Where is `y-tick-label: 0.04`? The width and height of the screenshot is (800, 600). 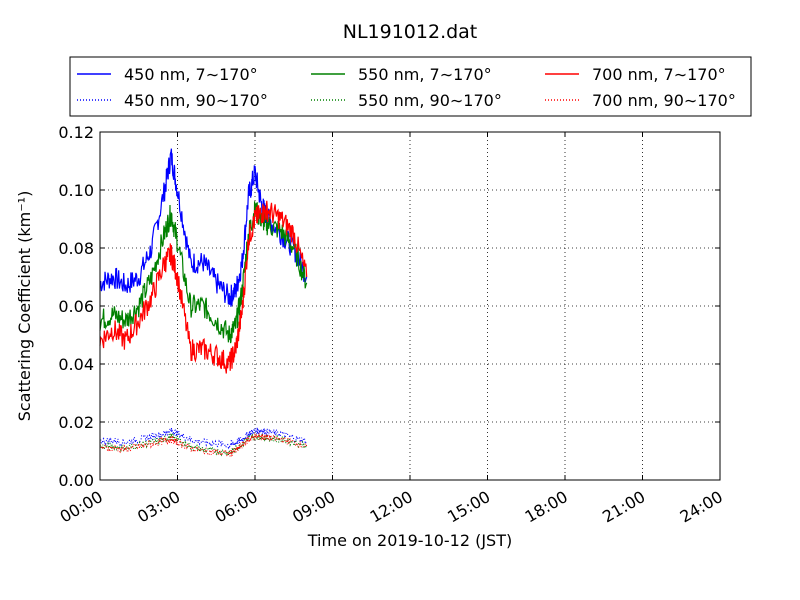 y-tick-label: 0.04 is located at coordinates (76, 364).